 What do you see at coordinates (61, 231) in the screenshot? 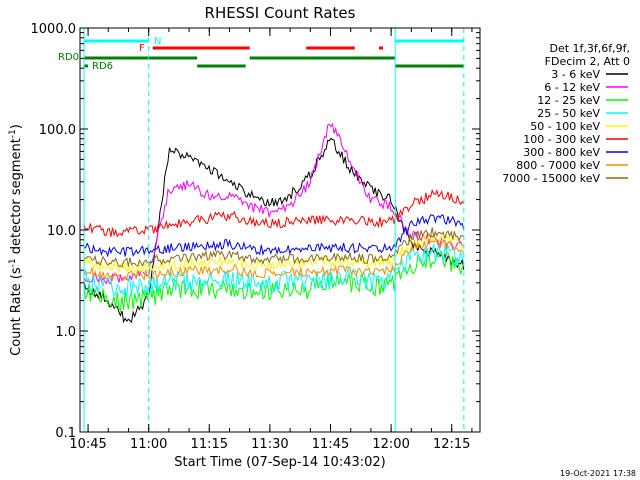
I see `y-tick-label-2: 10.0` at bounding box center [61, 231].